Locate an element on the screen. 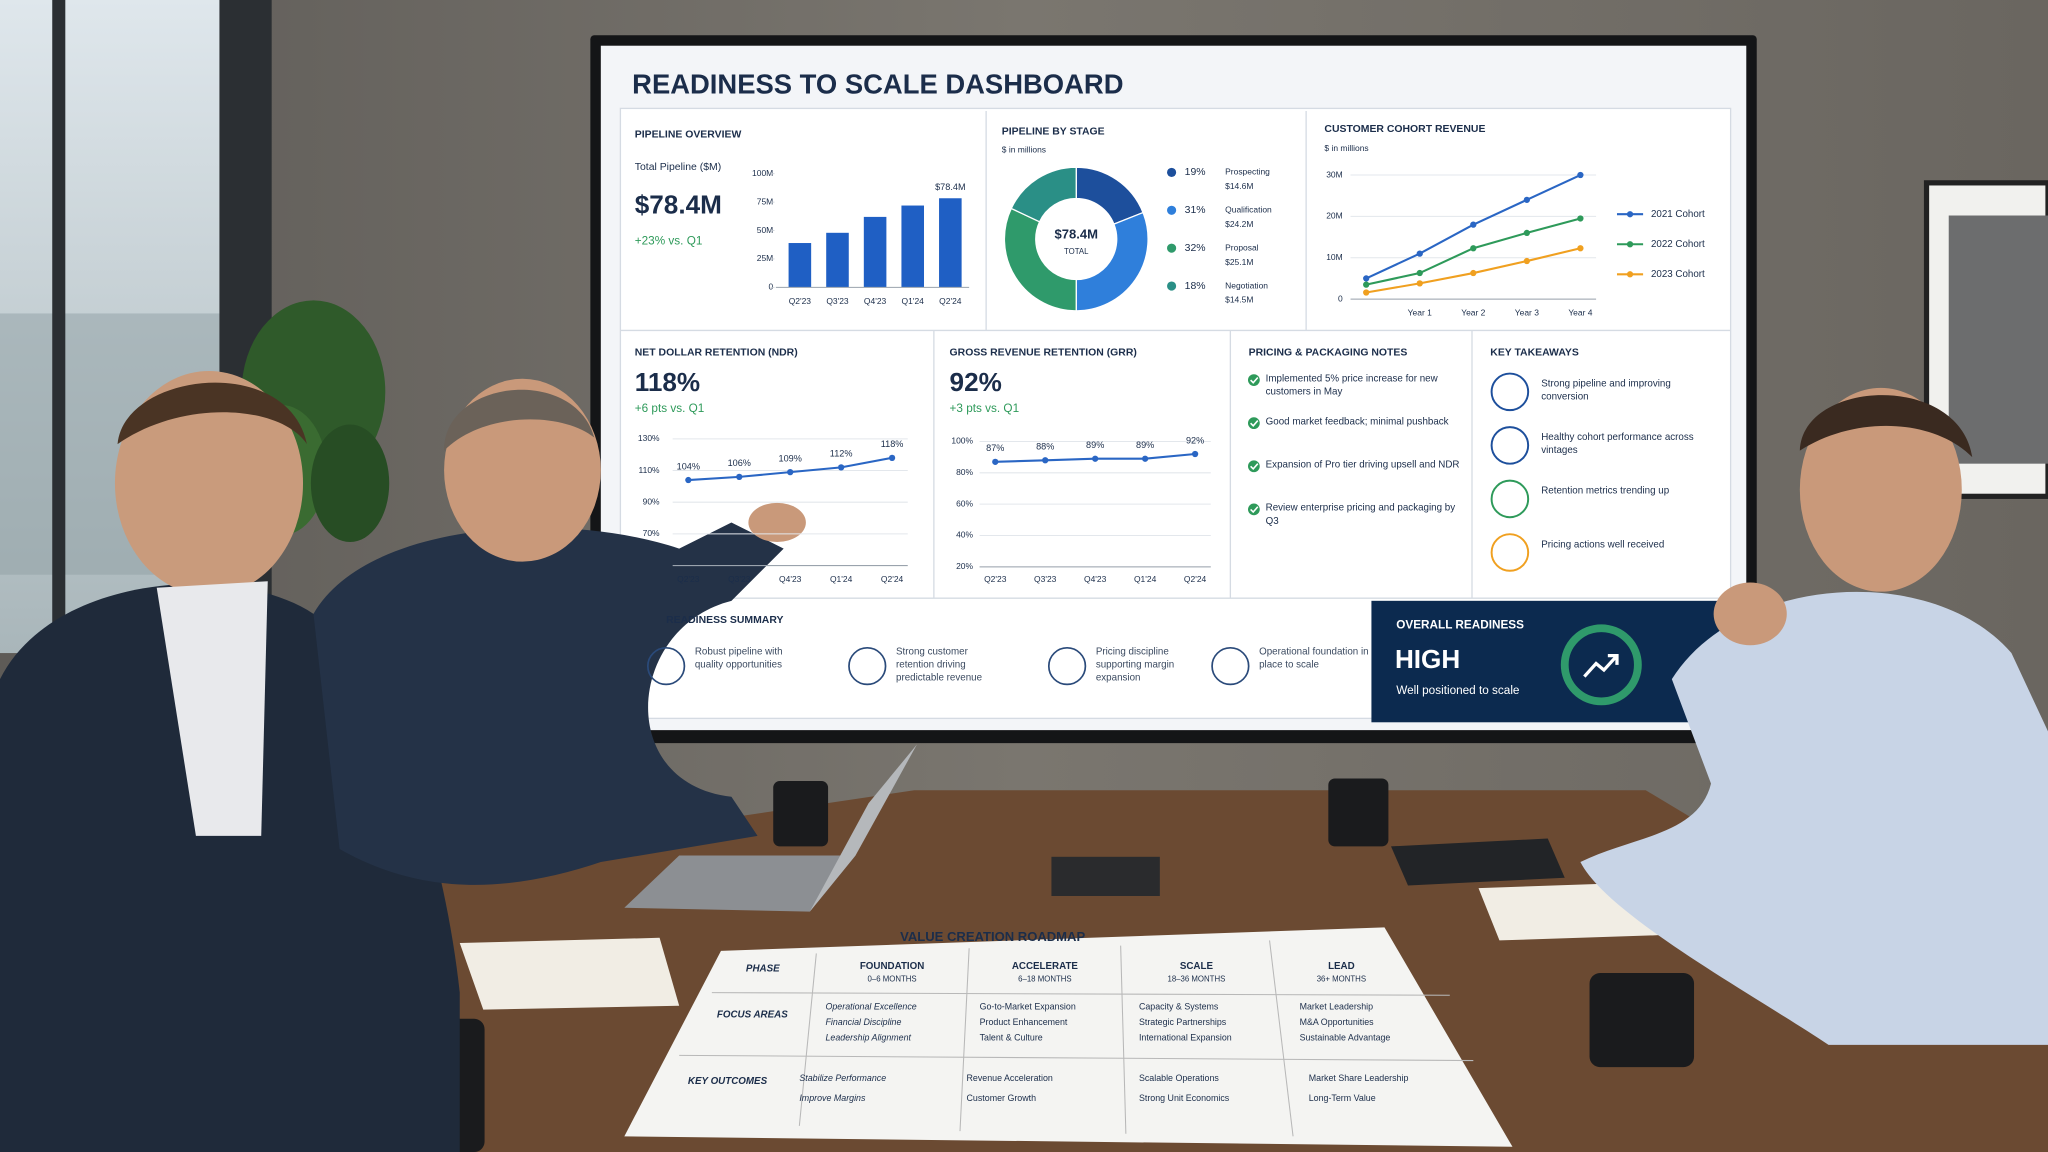 The height and width of the screenshot is (1152, 2048). legend-label: Proposal is located at coordinates (1242, 247).